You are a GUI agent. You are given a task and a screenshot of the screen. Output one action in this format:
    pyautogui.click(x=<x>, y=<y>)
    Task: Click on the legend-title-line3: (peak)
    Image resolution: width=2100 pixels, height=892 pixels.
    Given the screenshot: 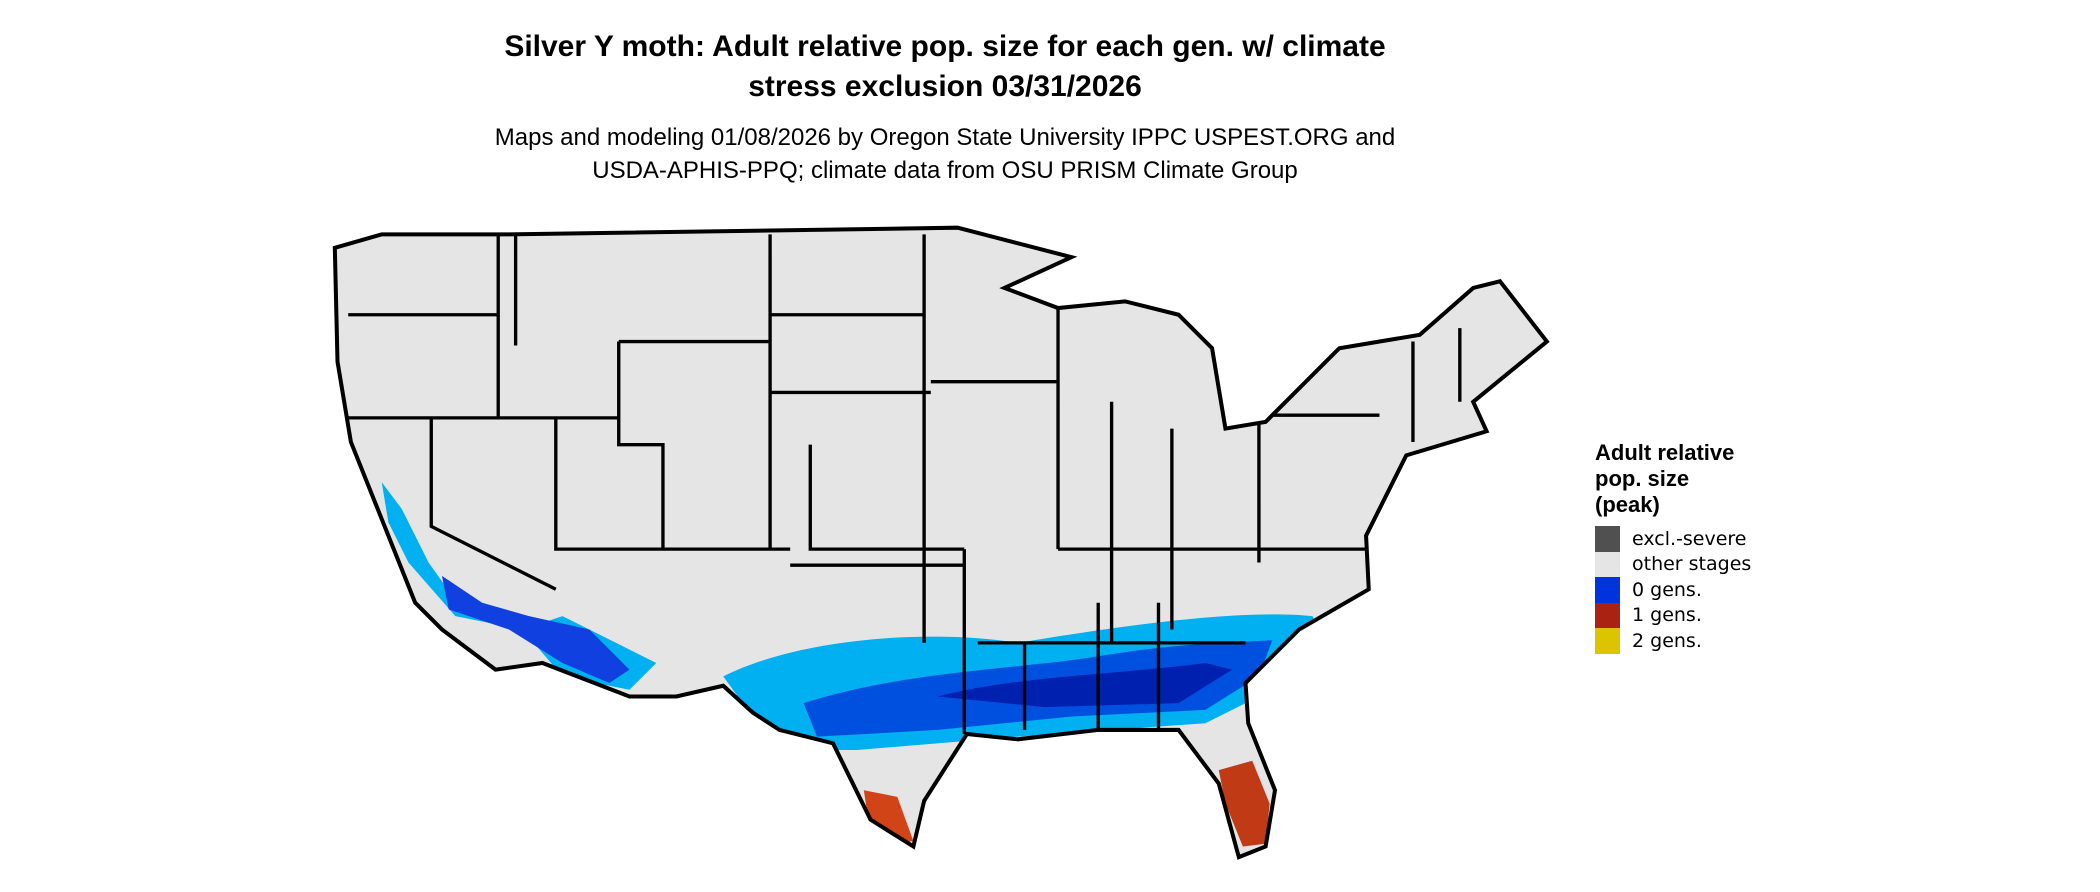 What is the action you would take?
    pyautogui.click(x=1627, y=504)
    